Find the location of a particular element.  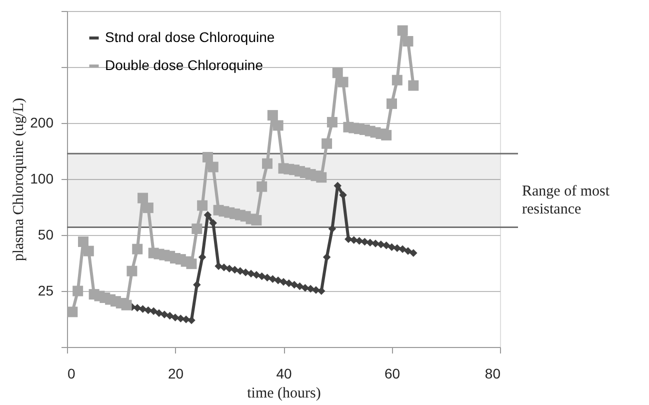

x-tick-label: 40 is located at coordinates (284, 374).